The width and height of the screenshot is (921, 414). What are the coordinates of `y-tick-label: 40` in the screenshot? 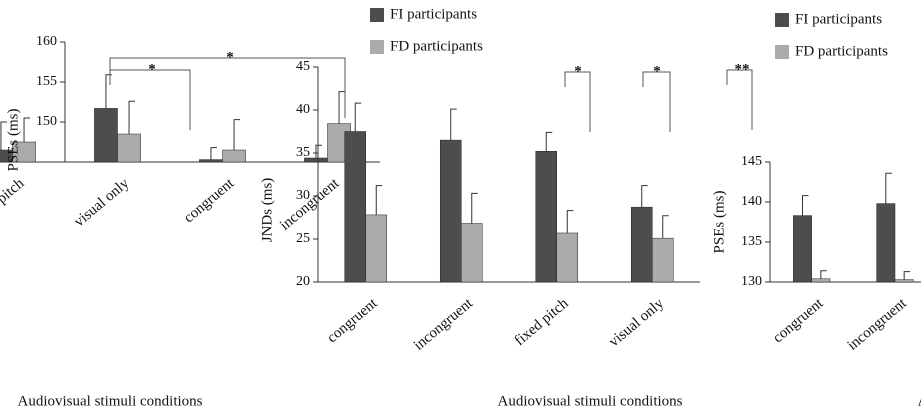 It's located at (303, 109).